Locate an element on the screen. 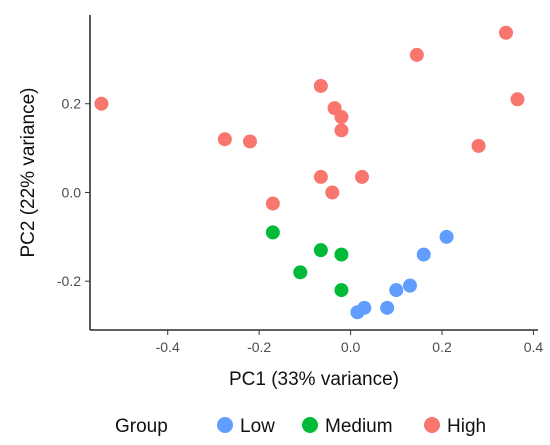 The image size is (550, 445). legend-label-low: Low is located at coordinates (257, 426).